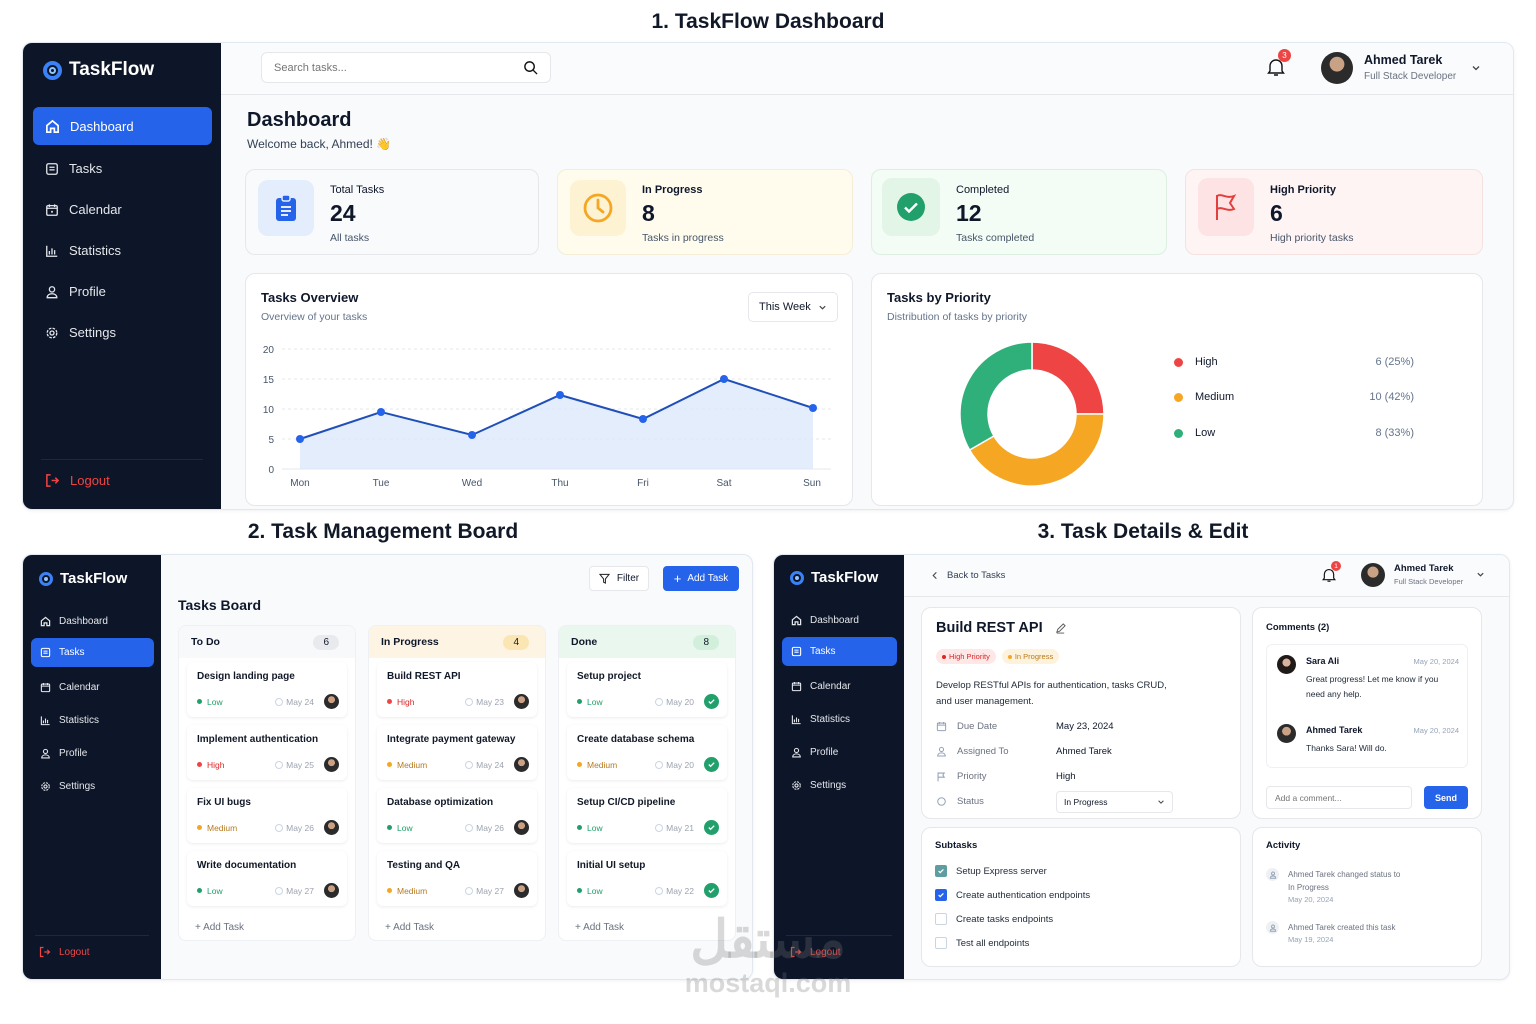  Describe the element at coordinates (793, 307) in the screenshot. I see `range-dropdown: This Week` at that location.